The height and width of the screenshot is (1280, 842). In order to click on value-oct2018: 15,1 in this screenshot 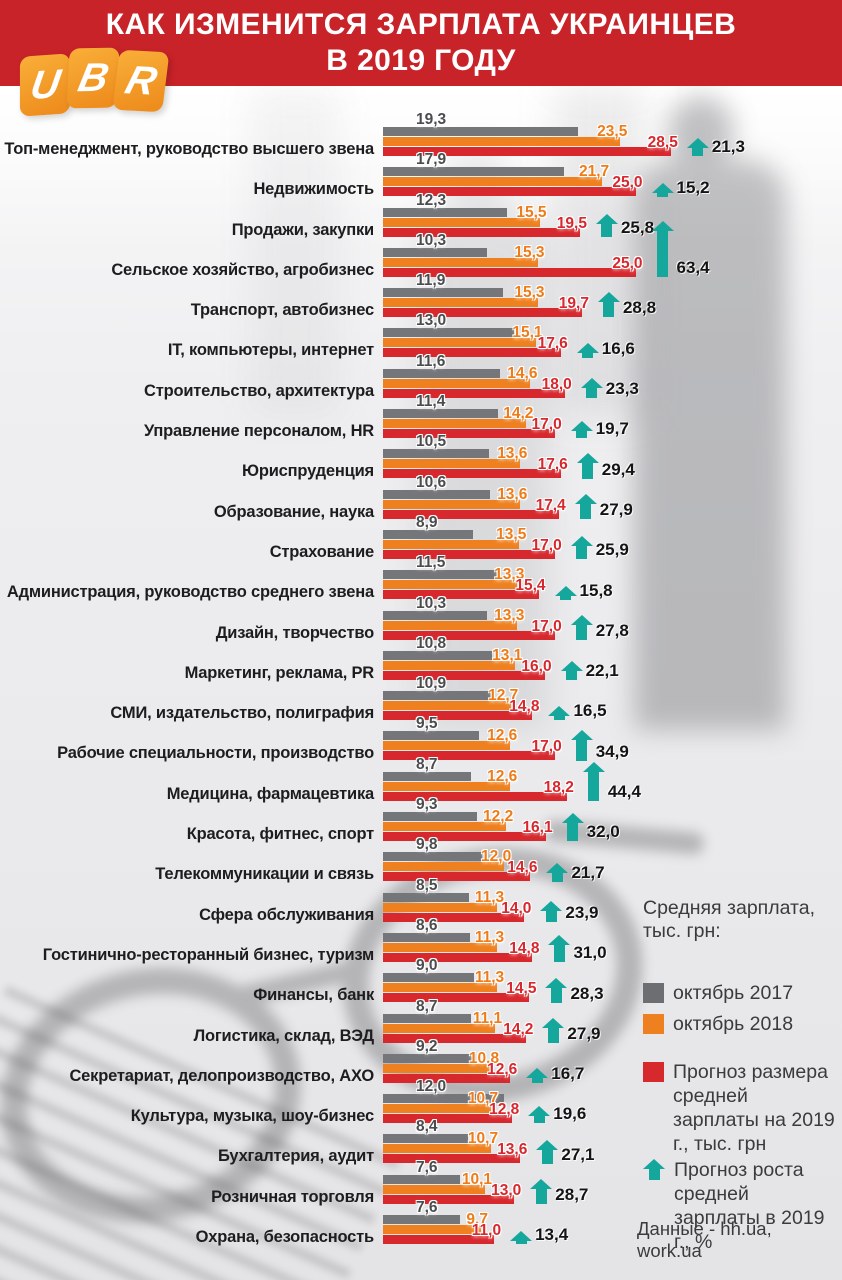, I will do `click(527, 333)`.